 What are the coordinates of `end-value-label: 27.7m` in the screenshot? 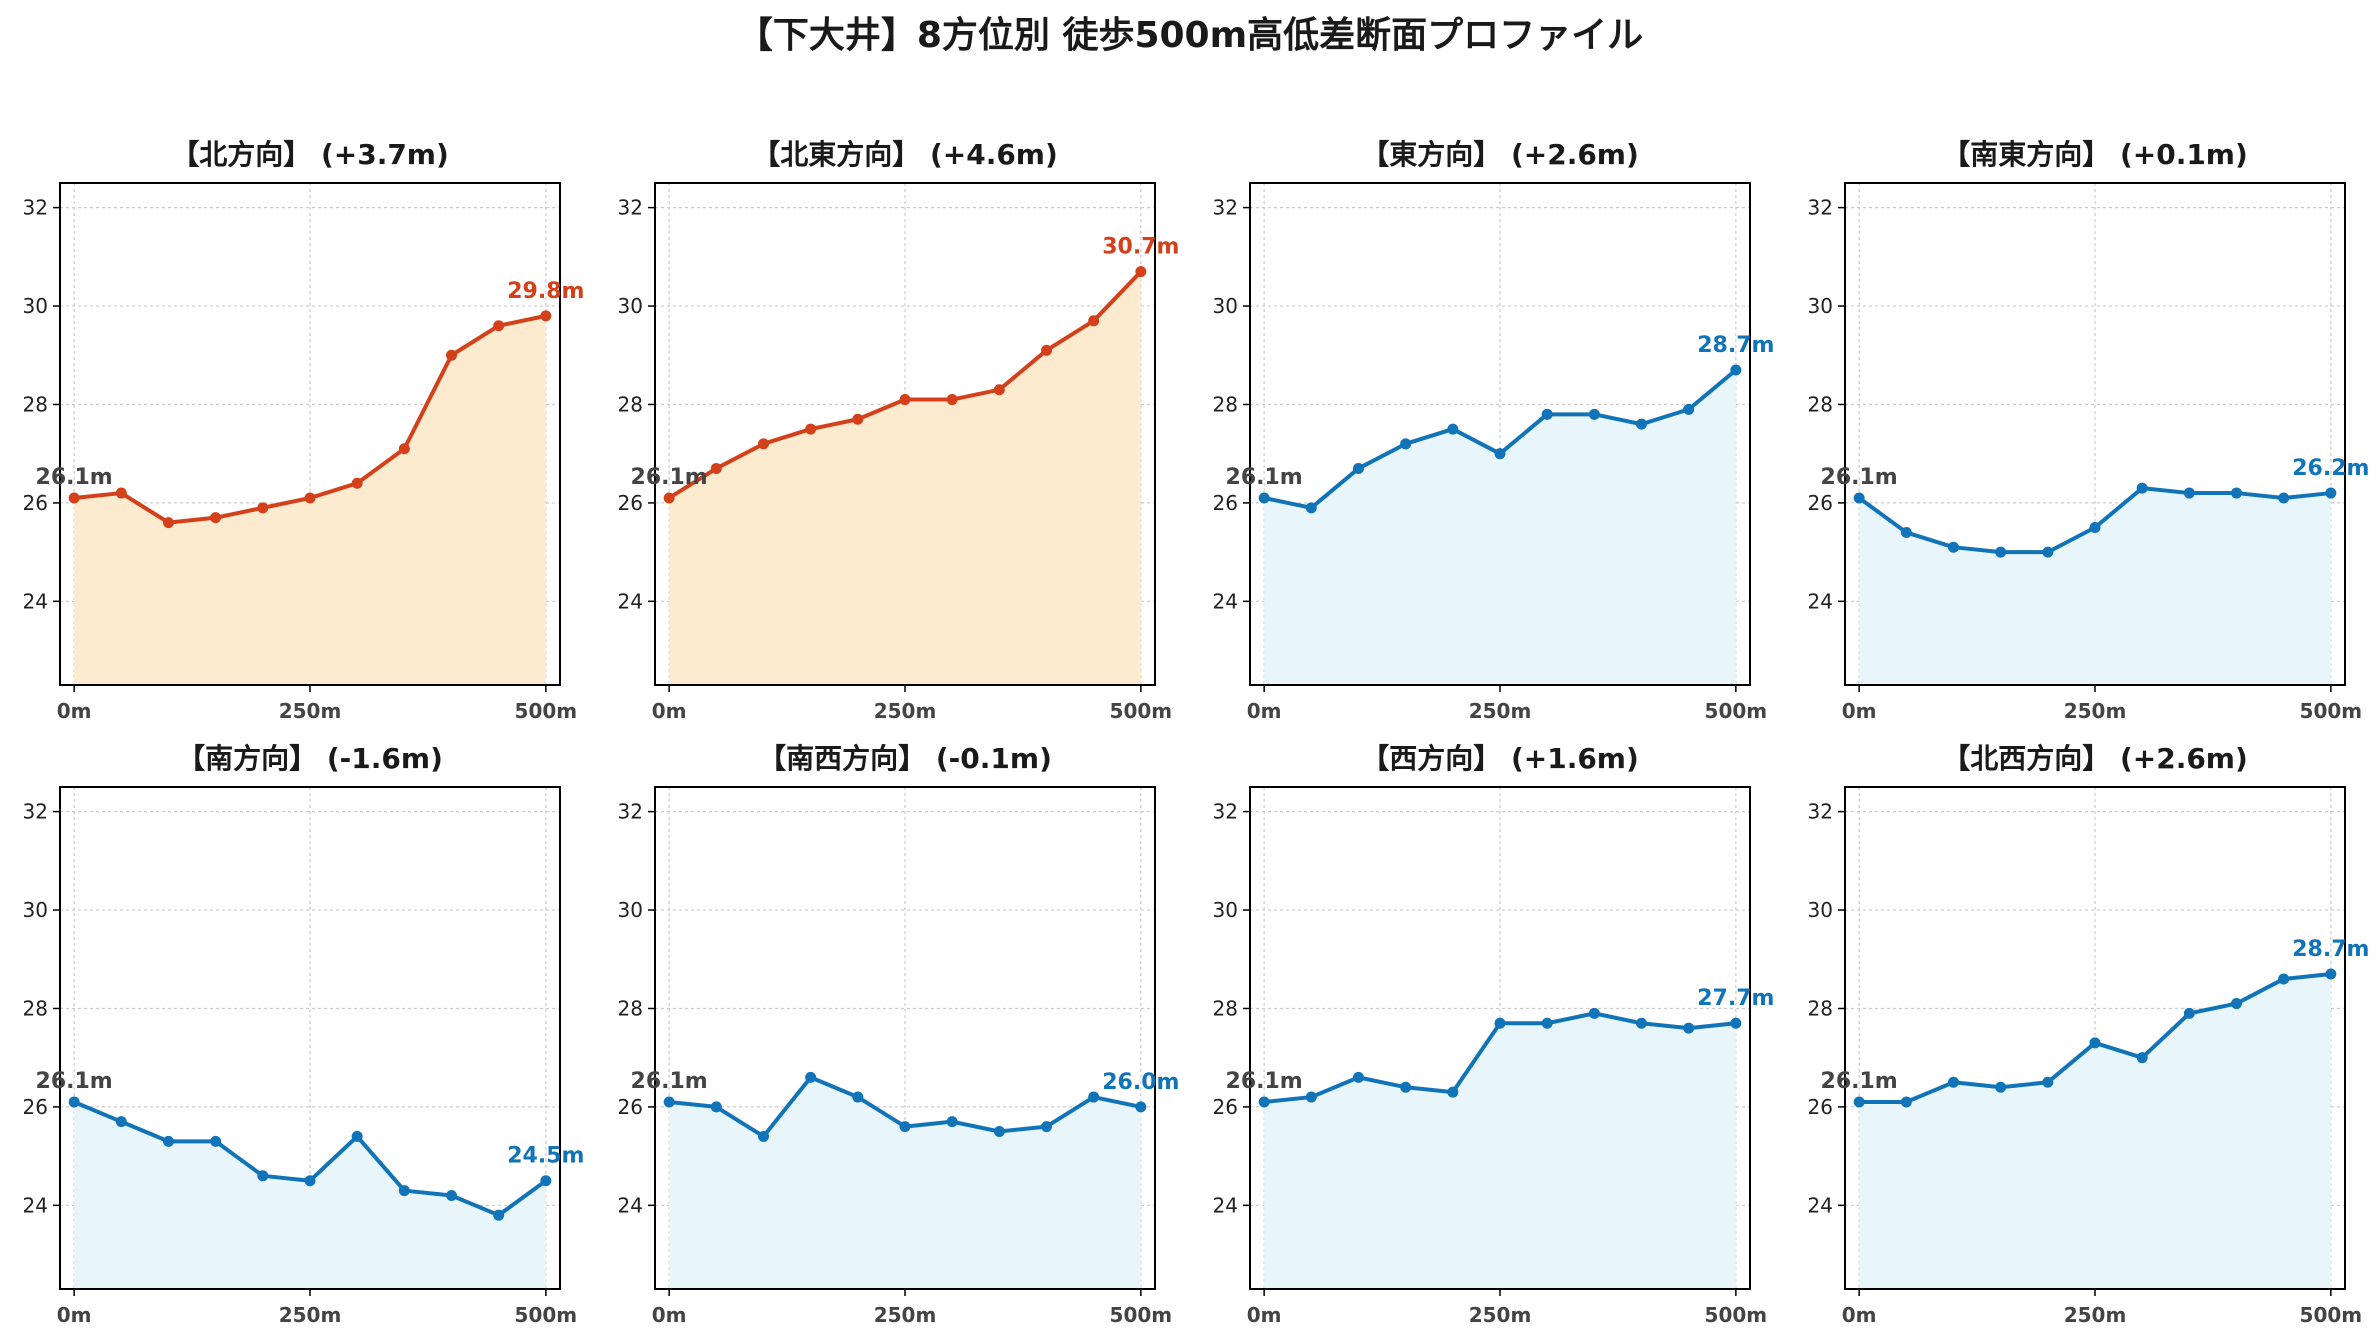 It's located at (1735, 998).